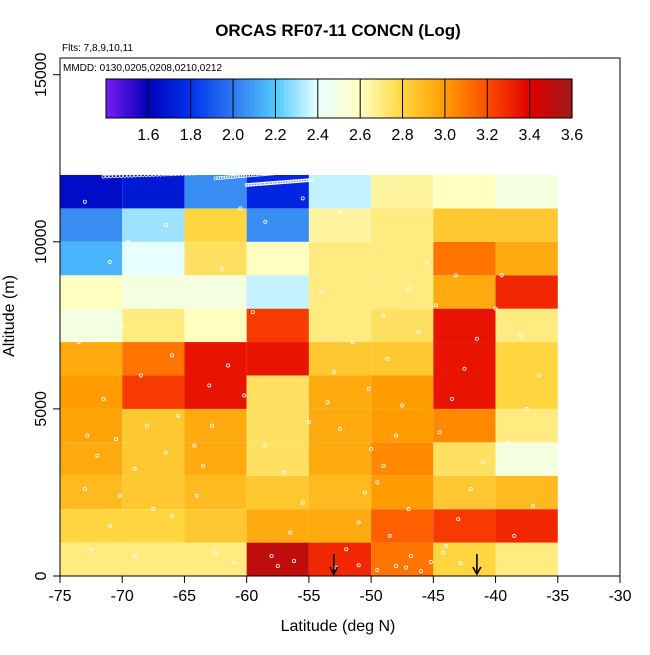 Image resolution: width=650 pixels, height=655 pixels. What do you see at coordinates (433, 596) in the screenshot?
I see `x-tick-label: -45` at bounding box center [433, 596].